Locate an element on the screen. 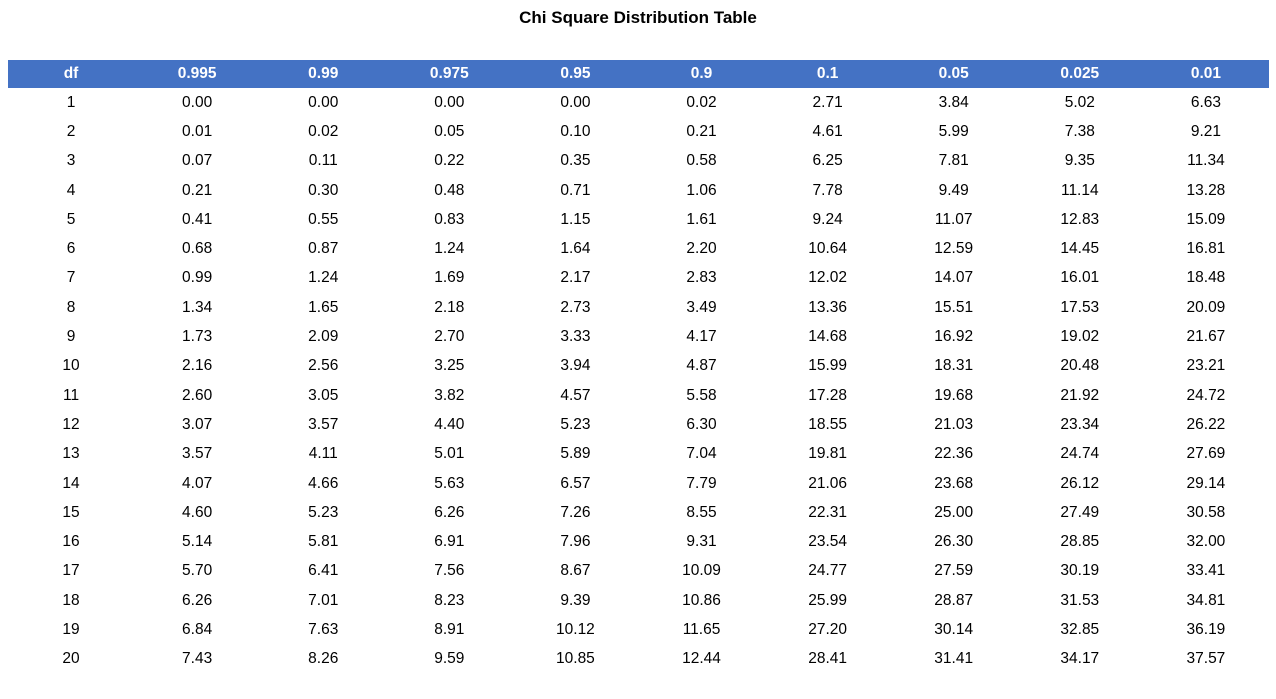 The height and width of the screenshot is (699, 1276). page-title: Chi Square Distribution Table is located at coordinates (638, 17).